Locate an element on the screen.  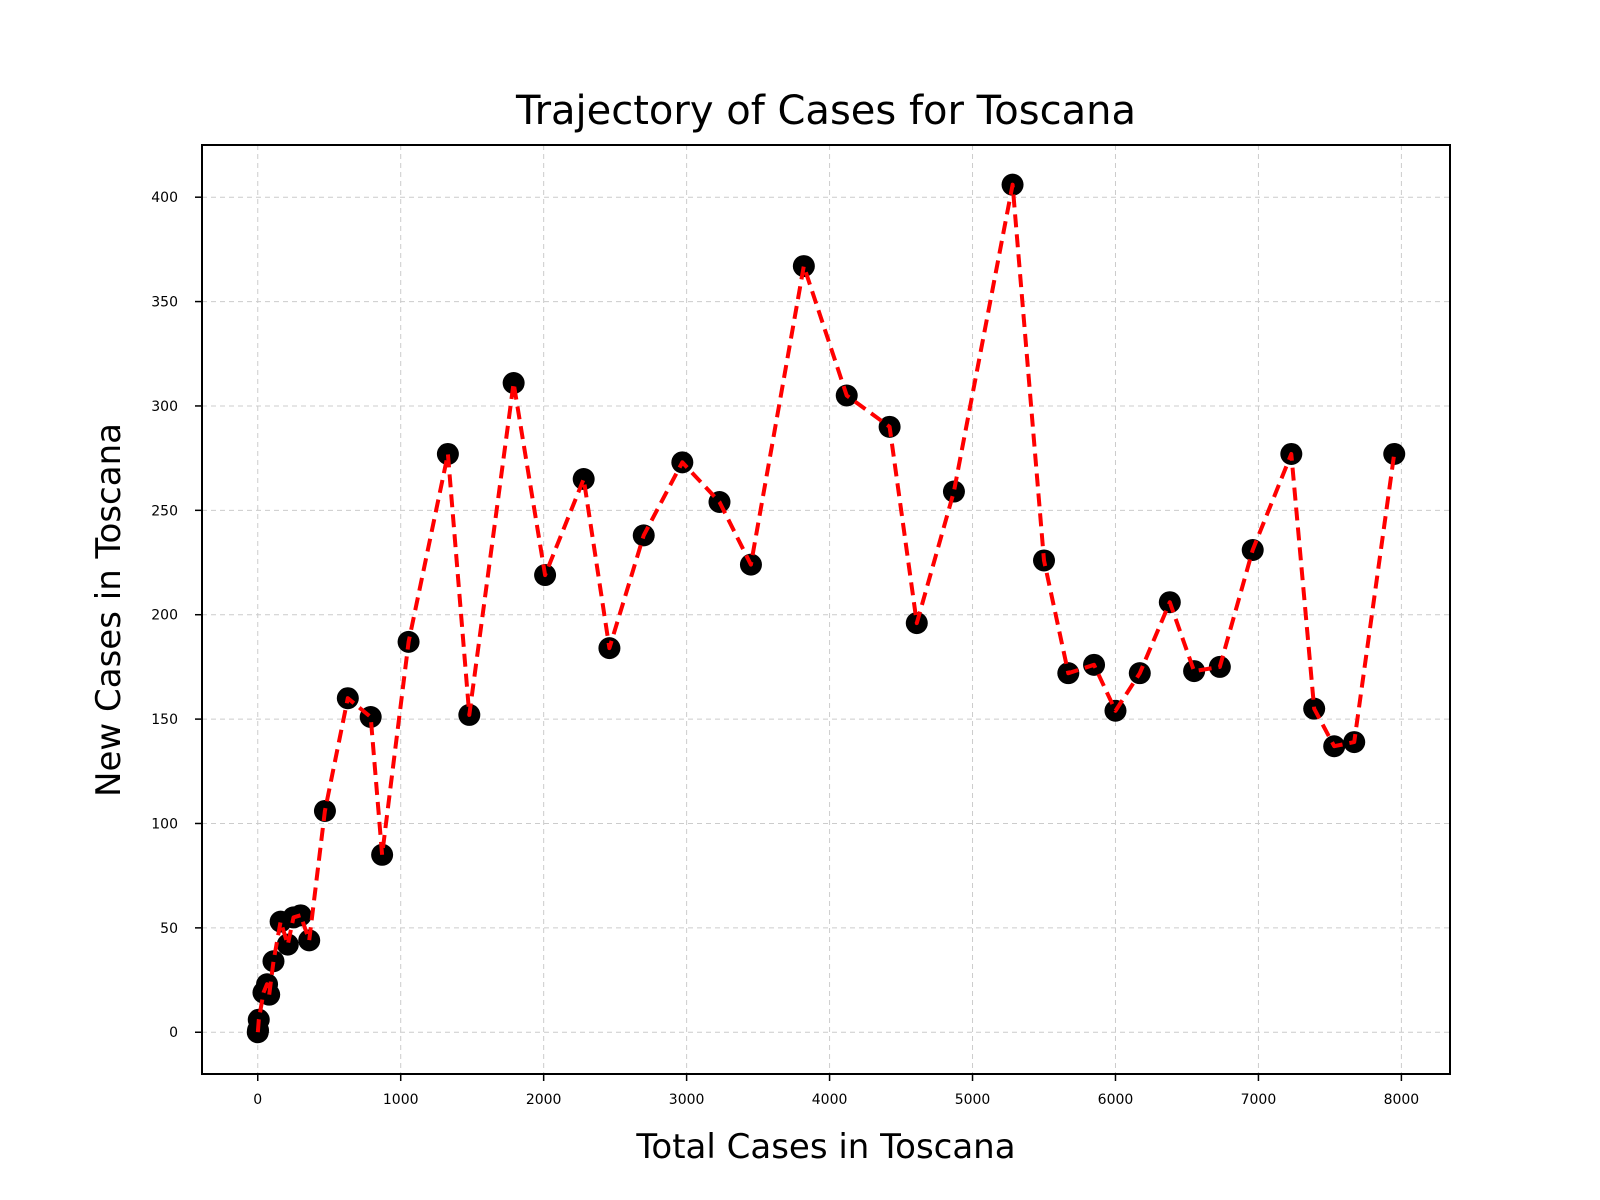
x-tick-label: 3000 is located at coordinates (687, 1100).